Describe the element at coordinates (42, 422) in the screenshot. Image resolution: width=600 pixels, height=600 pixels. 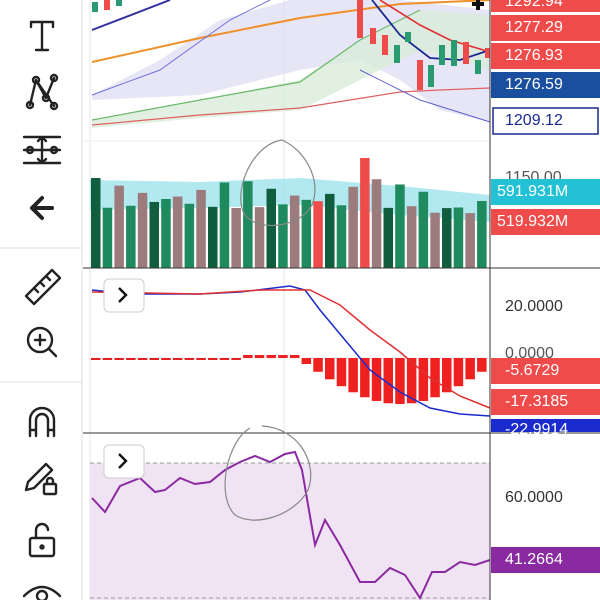
I see `magnet-tool` at that location.